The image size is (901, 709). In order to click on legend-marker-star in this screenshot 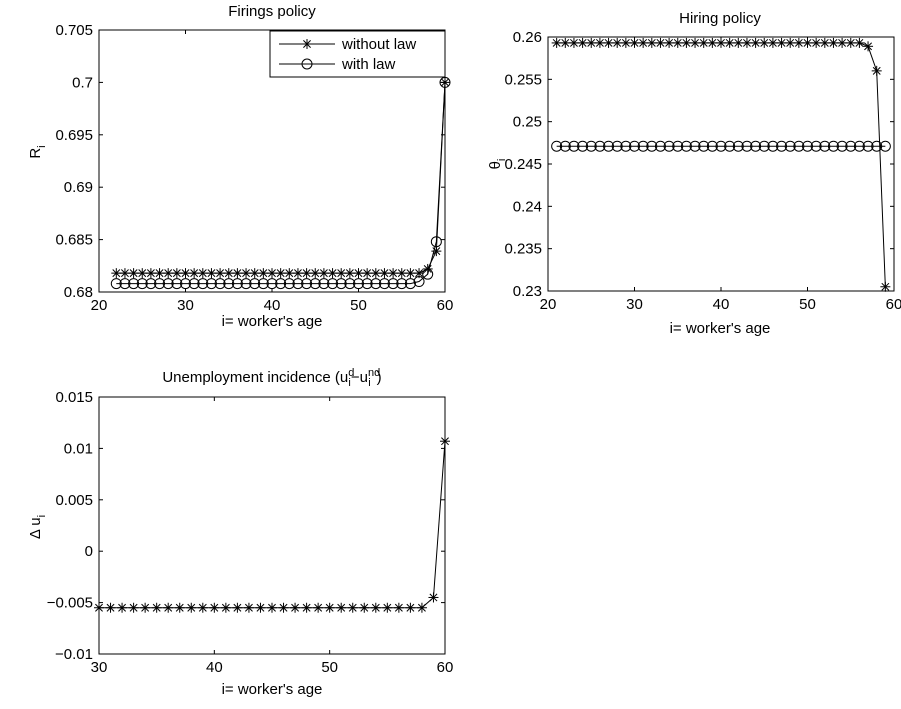, I will do `click(307, 44)`.